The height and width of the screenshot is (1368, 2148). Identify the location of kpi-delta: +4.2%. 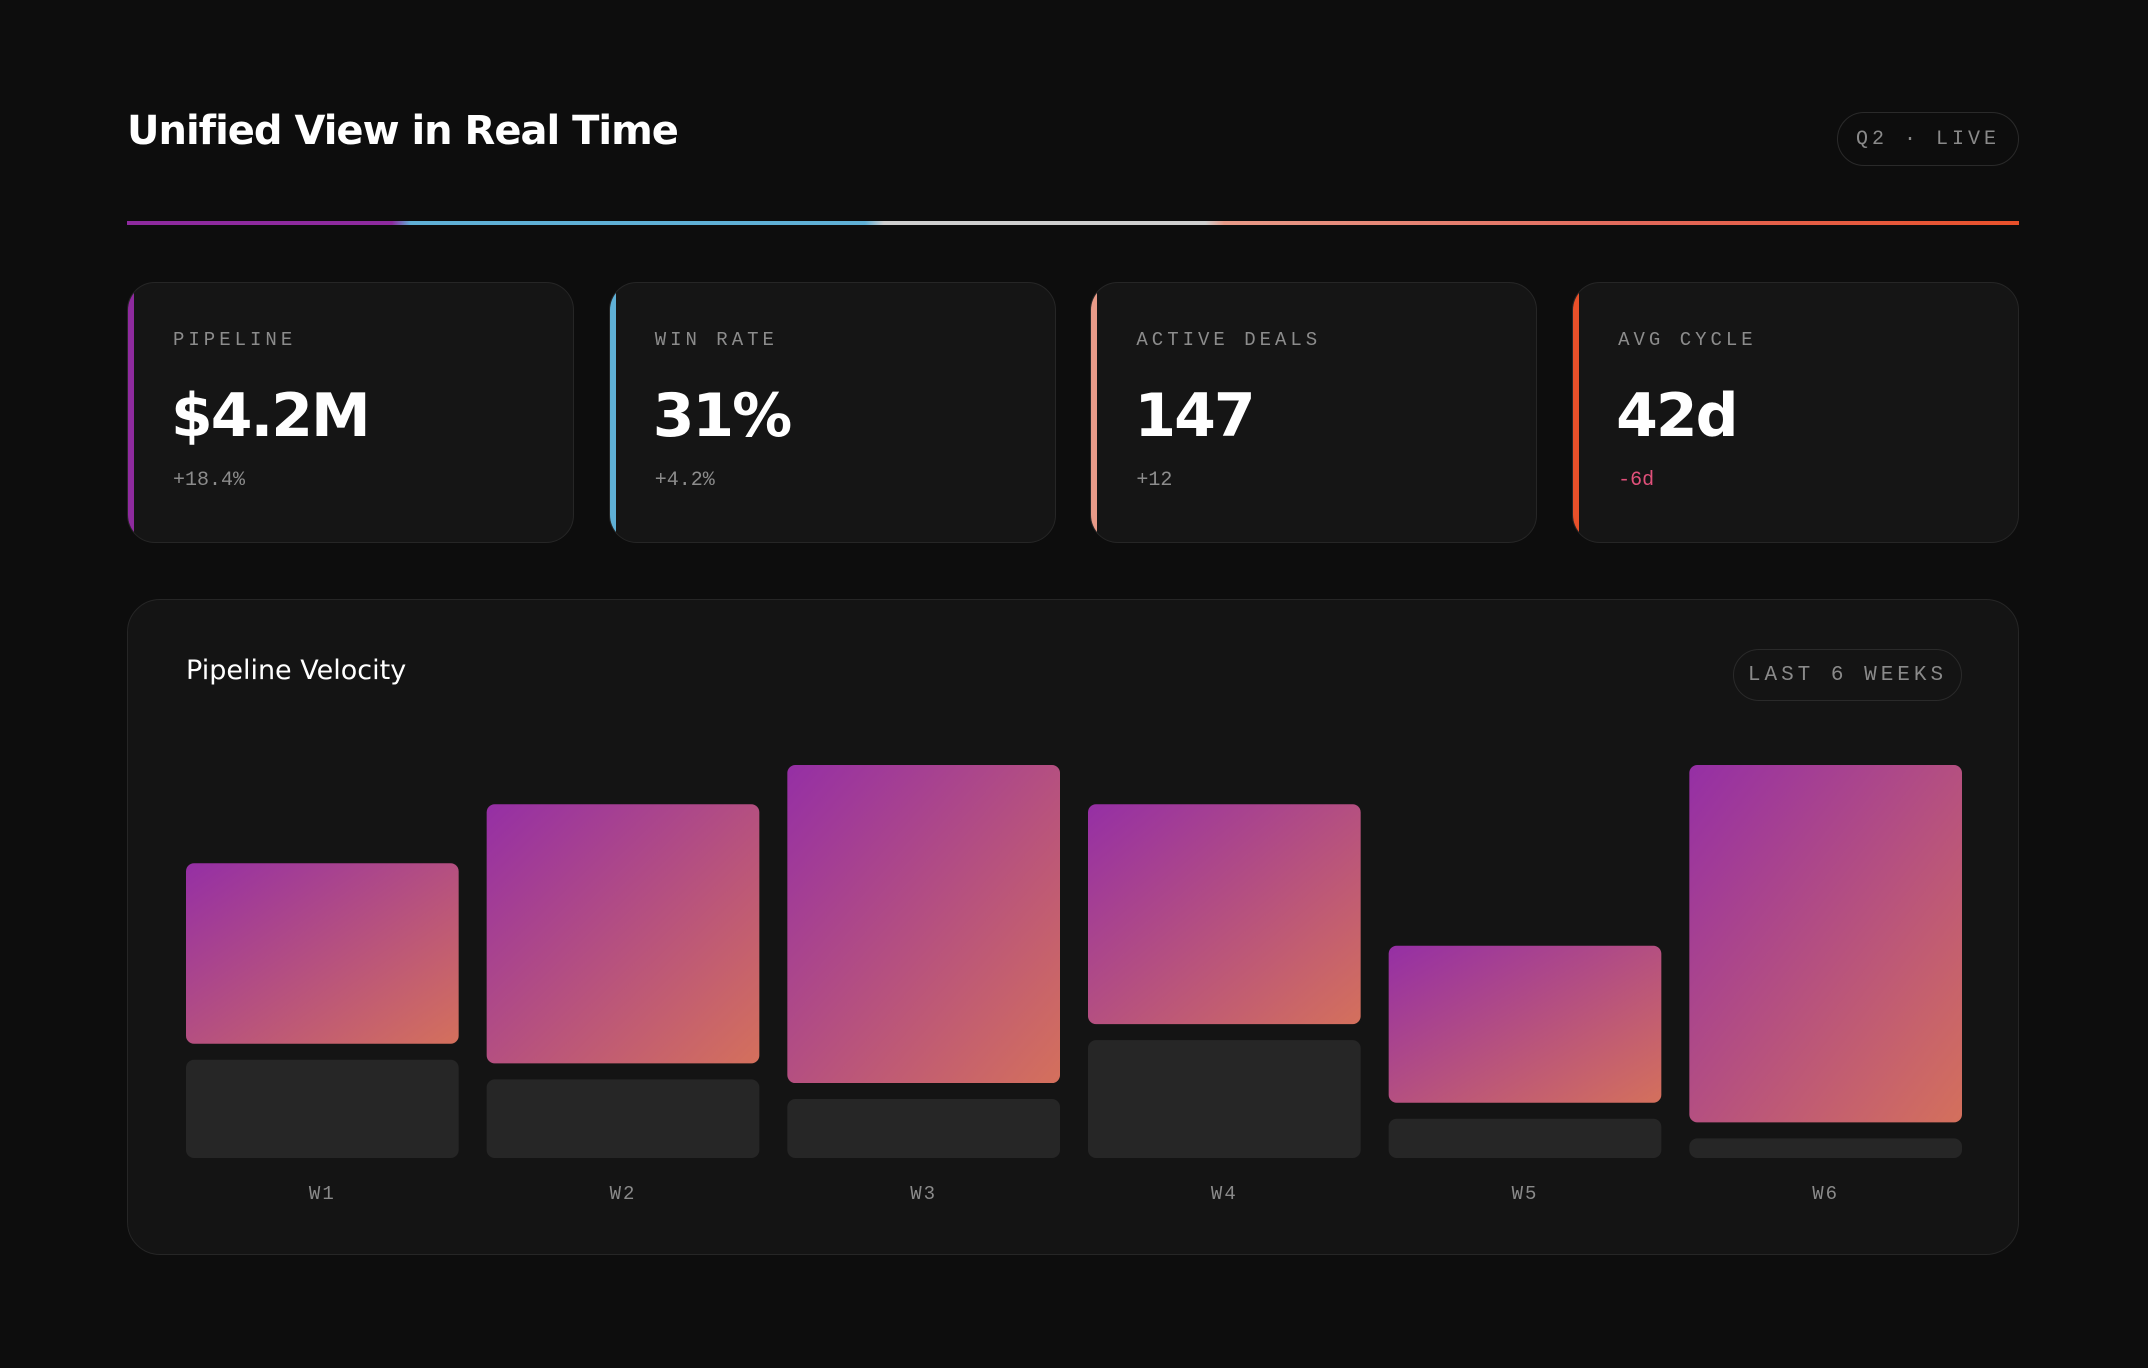
(684, 480).